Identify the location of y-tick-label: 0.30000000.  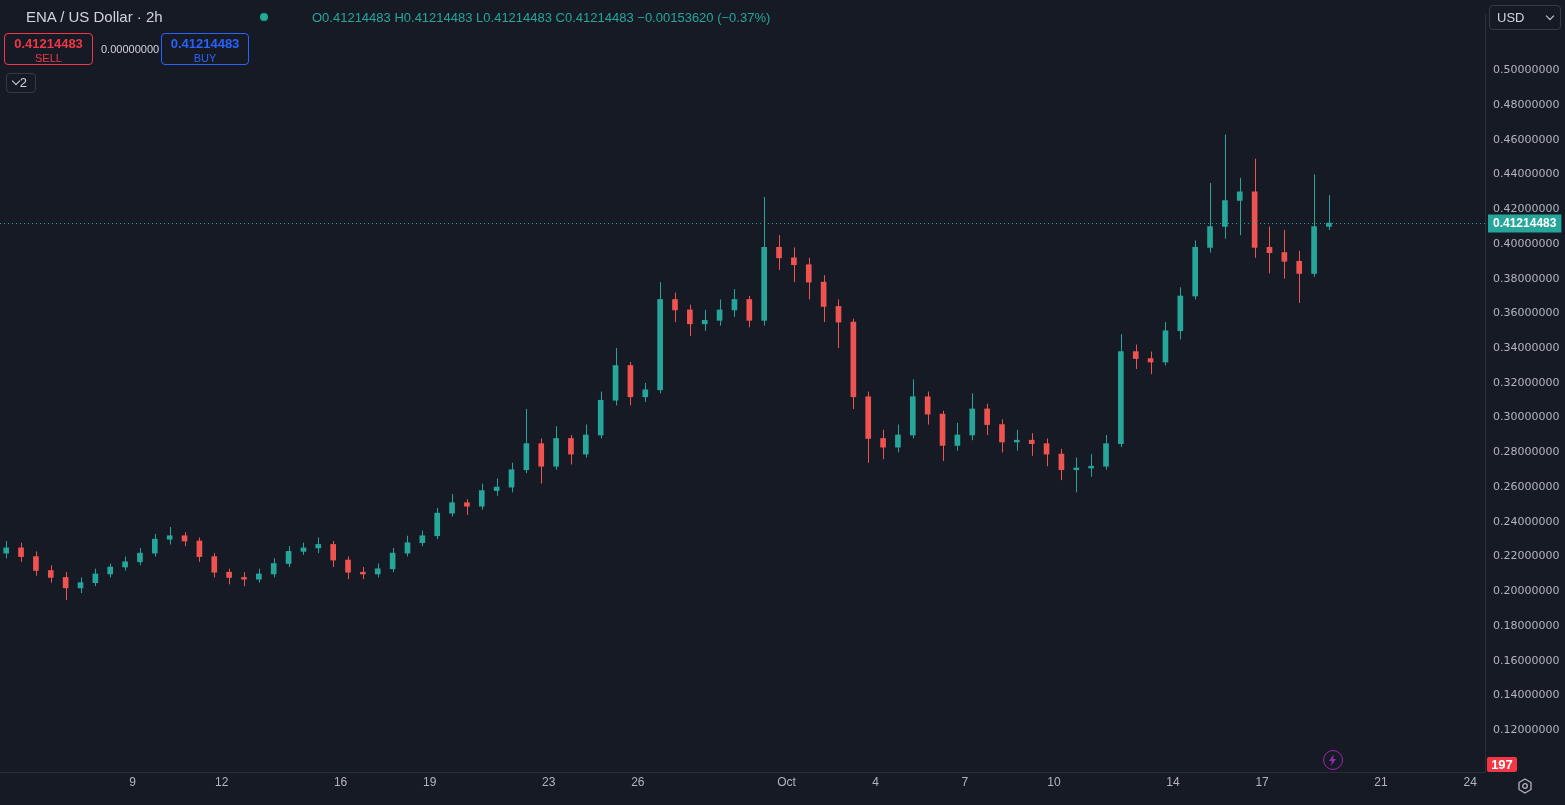
(1526, 417).